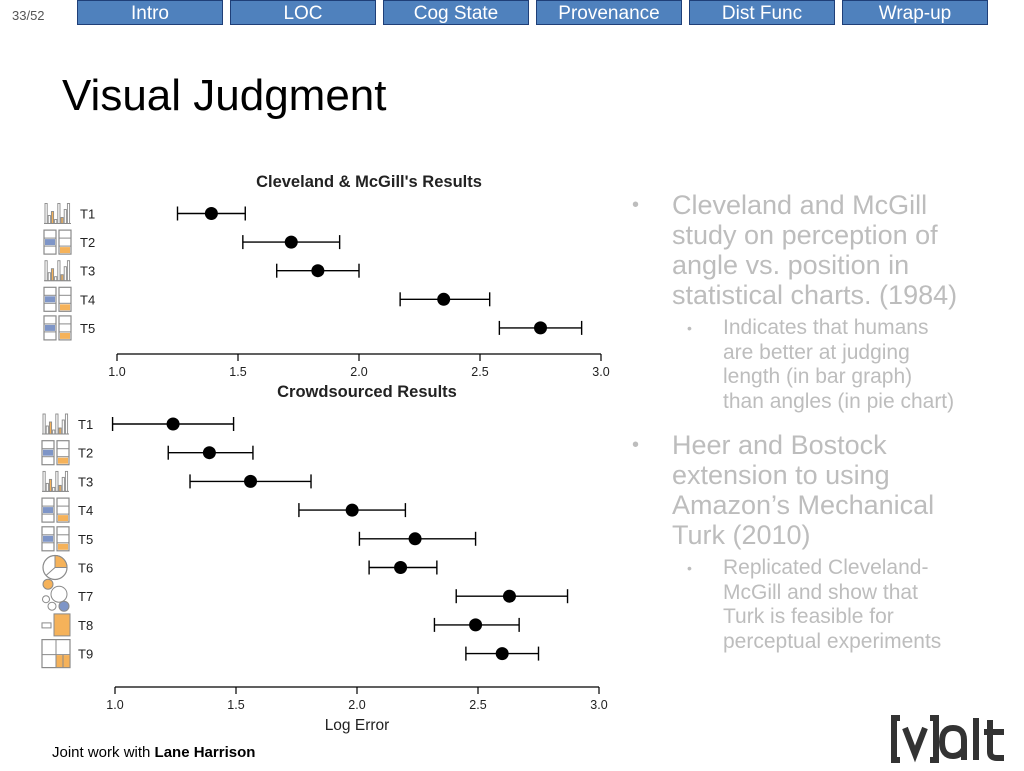 The width and height of the screenshot is (1024, 771). What do you see at coordinates (826, 567) in the screenshot?
I see `sub-bullet-line: Replicated Cleveland-` at bounding box center [826, 567].